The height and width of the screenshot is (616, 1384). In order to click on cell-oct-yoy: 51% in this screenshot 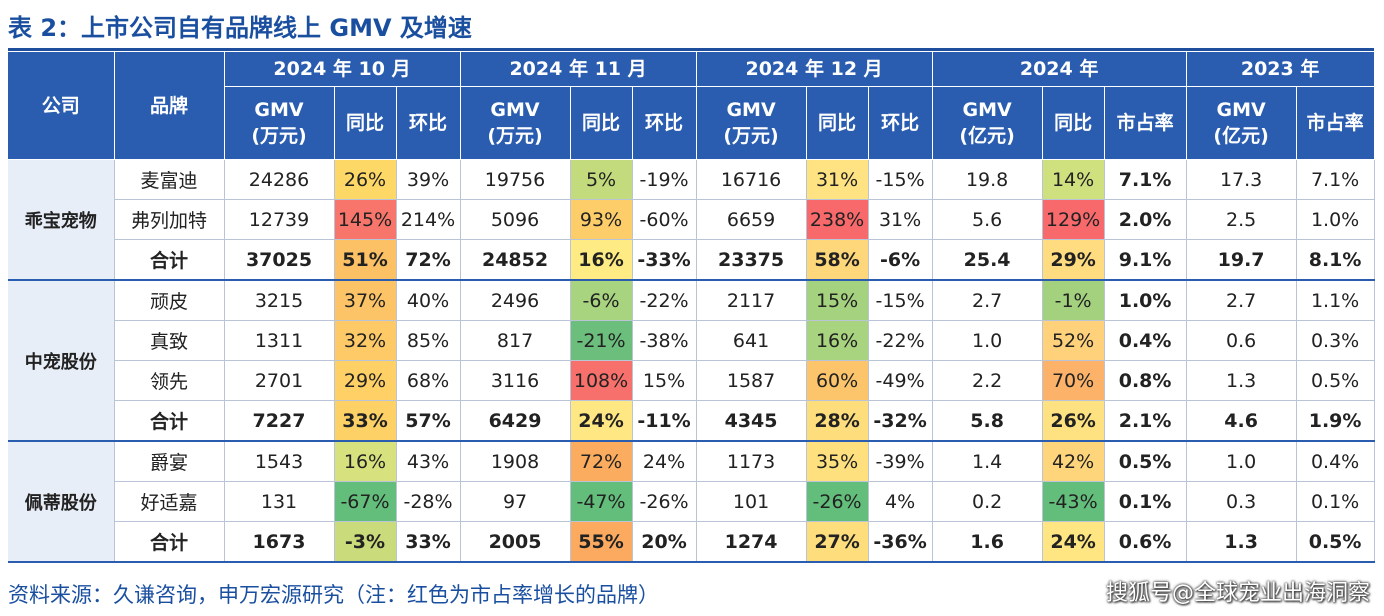, I will do `click(365, 260)`.